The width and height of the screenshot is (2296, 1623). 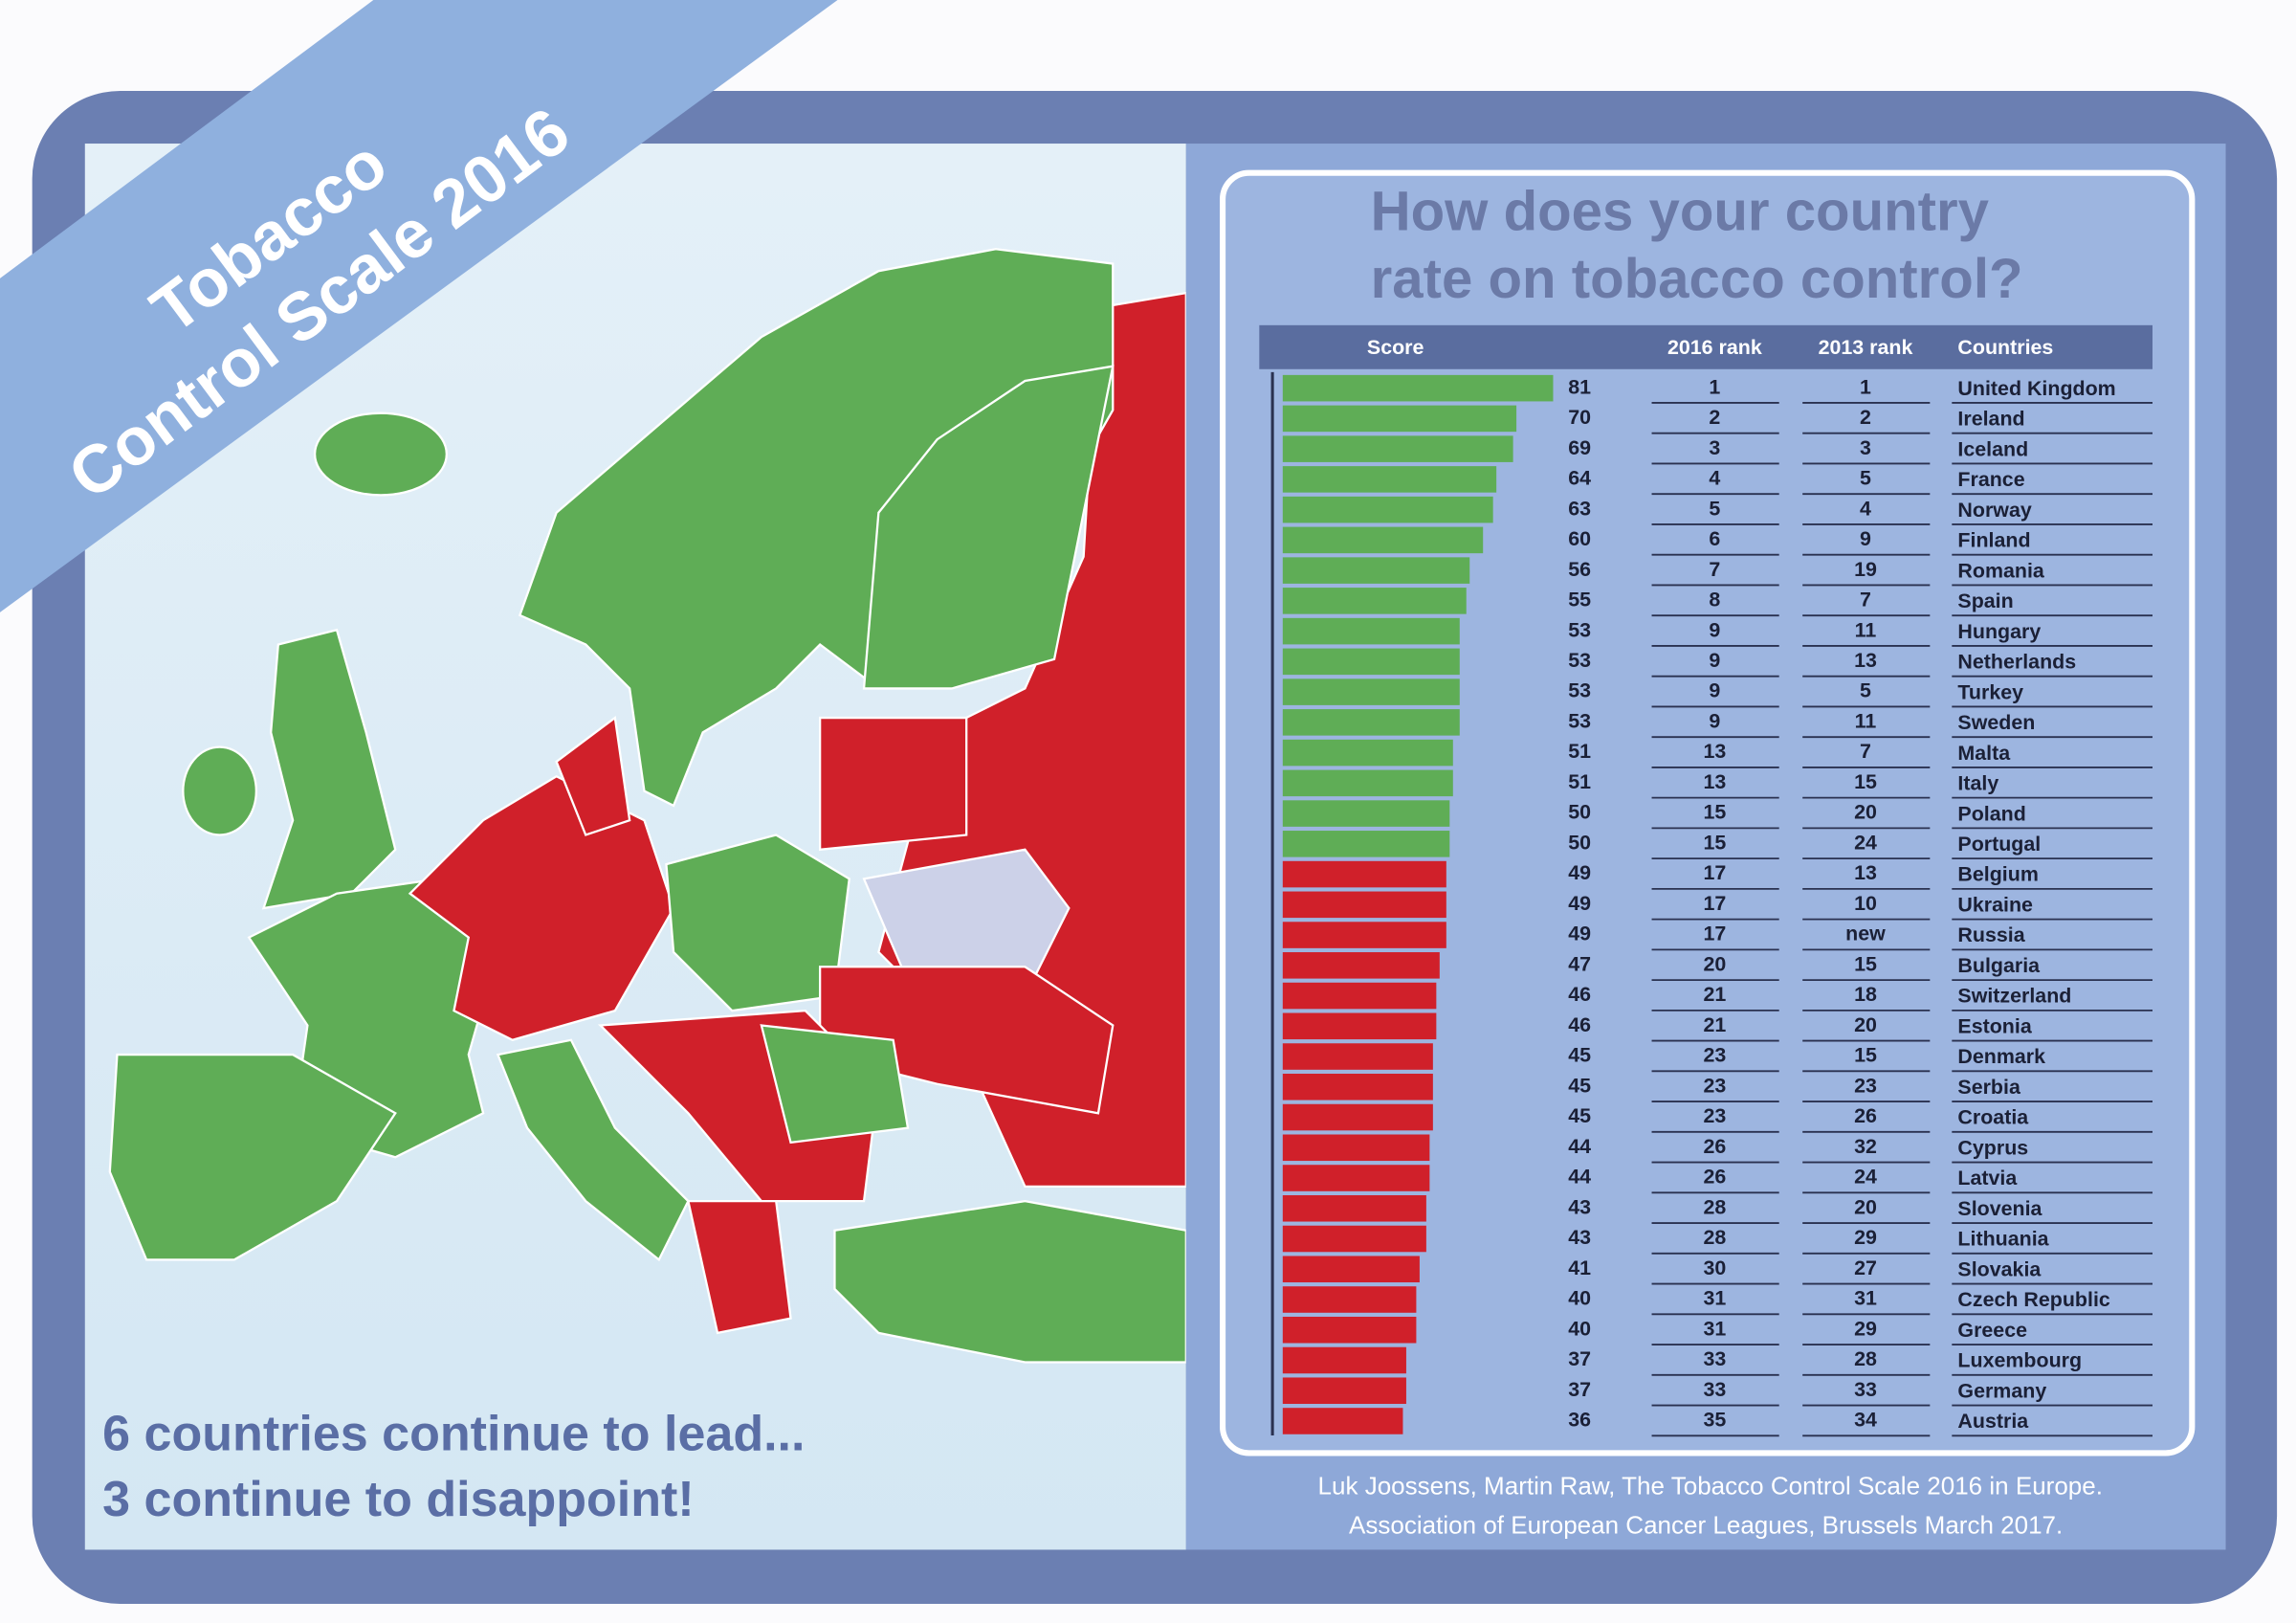 I want to click on score-label: 36, so click(x=1579, y=1420).